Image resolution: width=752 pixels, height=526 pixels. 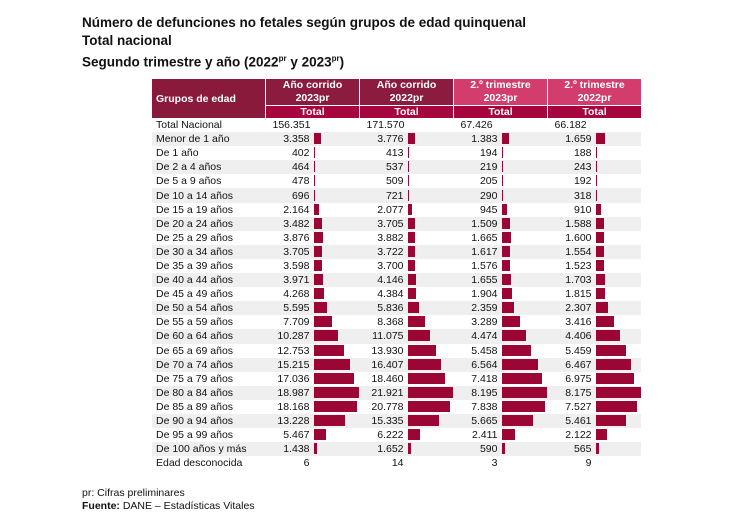 I want to click on value: 1.815, so click(x=578, y=294).